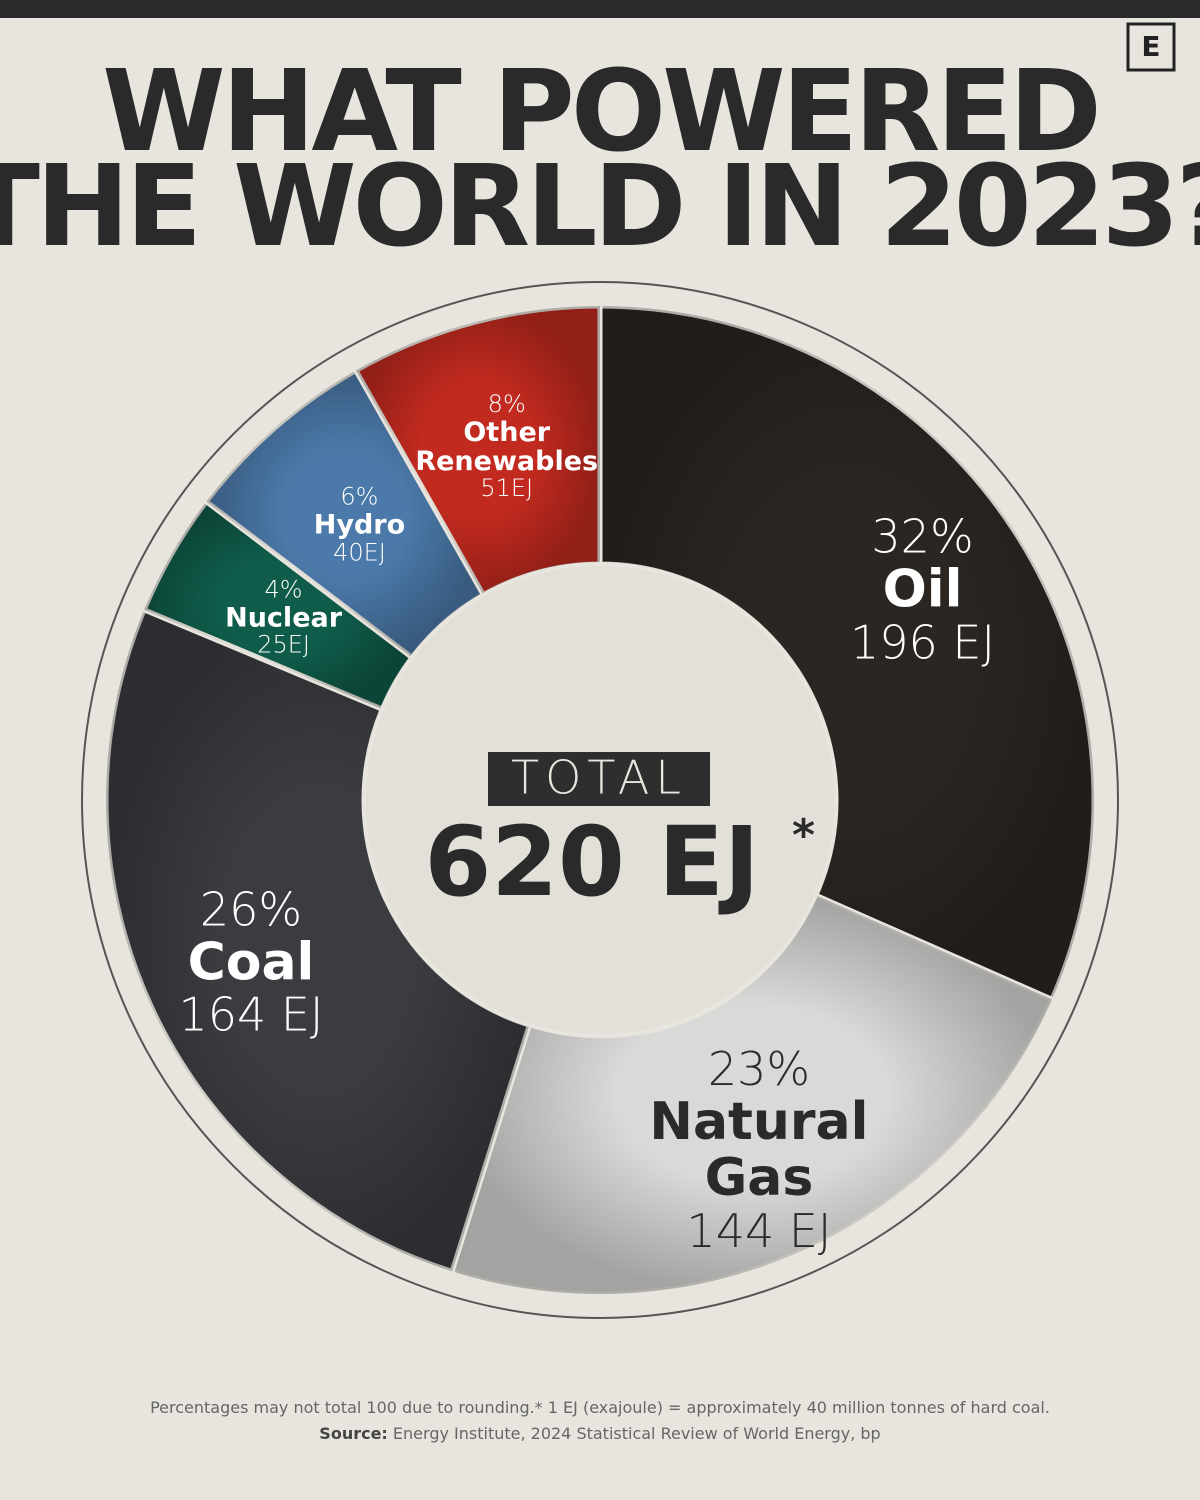  I want to click on slice-label: 23% Natural Gas 144 EJ, so click(759, 1149).